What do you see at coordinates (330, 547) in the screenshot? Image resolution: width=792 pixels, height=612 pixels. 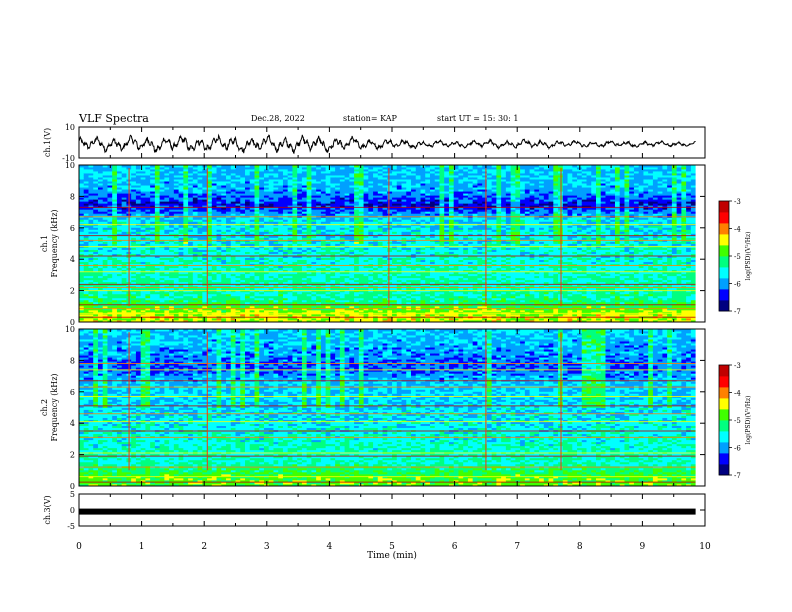 I see `xtick-label: 4` at bounding box center [330, 547].